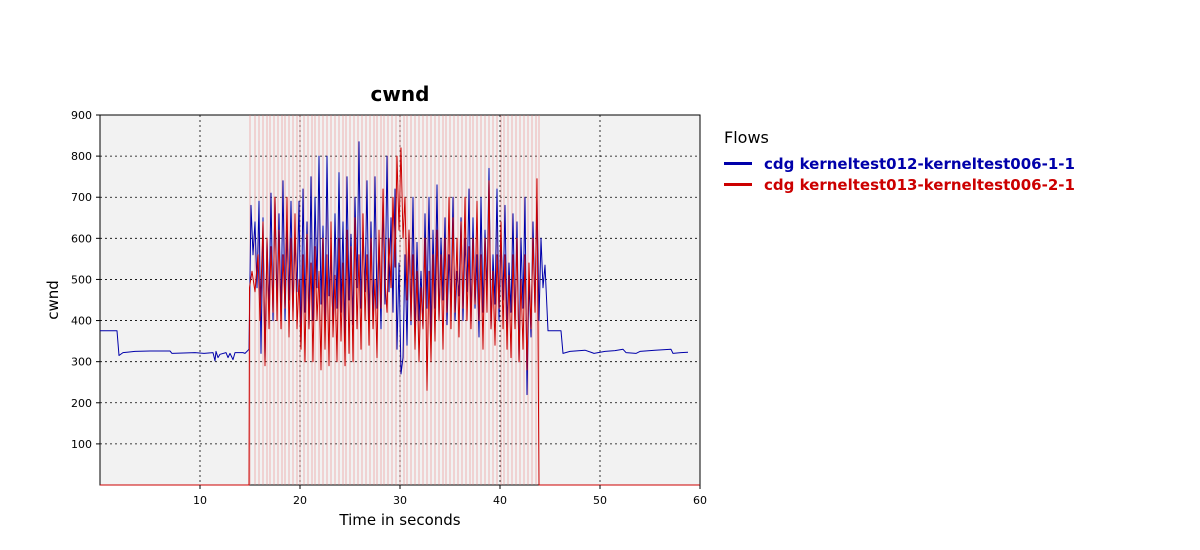  I want to click on legend-item-flow-2: cdg kerneltest013-kerneltest006-2-1, so click(899, 184).